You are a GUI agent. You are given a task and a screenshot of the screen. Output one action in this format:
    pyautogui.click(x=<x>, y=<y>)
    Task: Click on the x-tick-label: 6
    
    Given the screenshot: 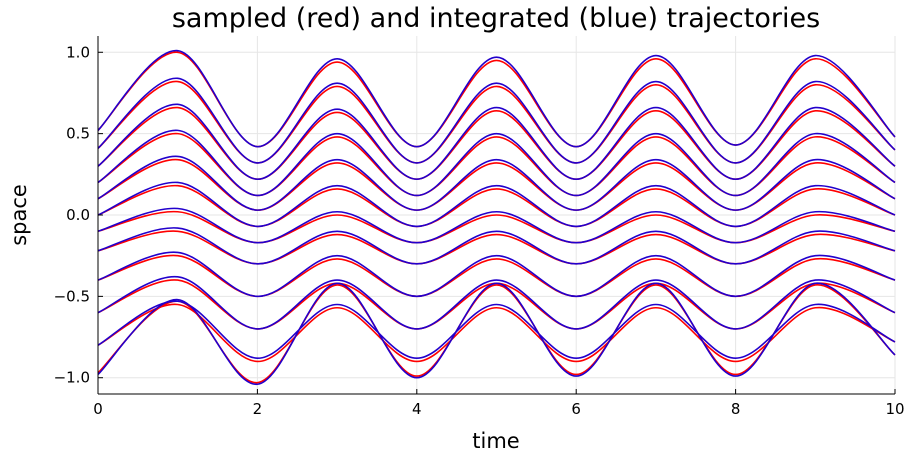 What is the action you would take?
    pyautogui.click(x=576, y=409)
    